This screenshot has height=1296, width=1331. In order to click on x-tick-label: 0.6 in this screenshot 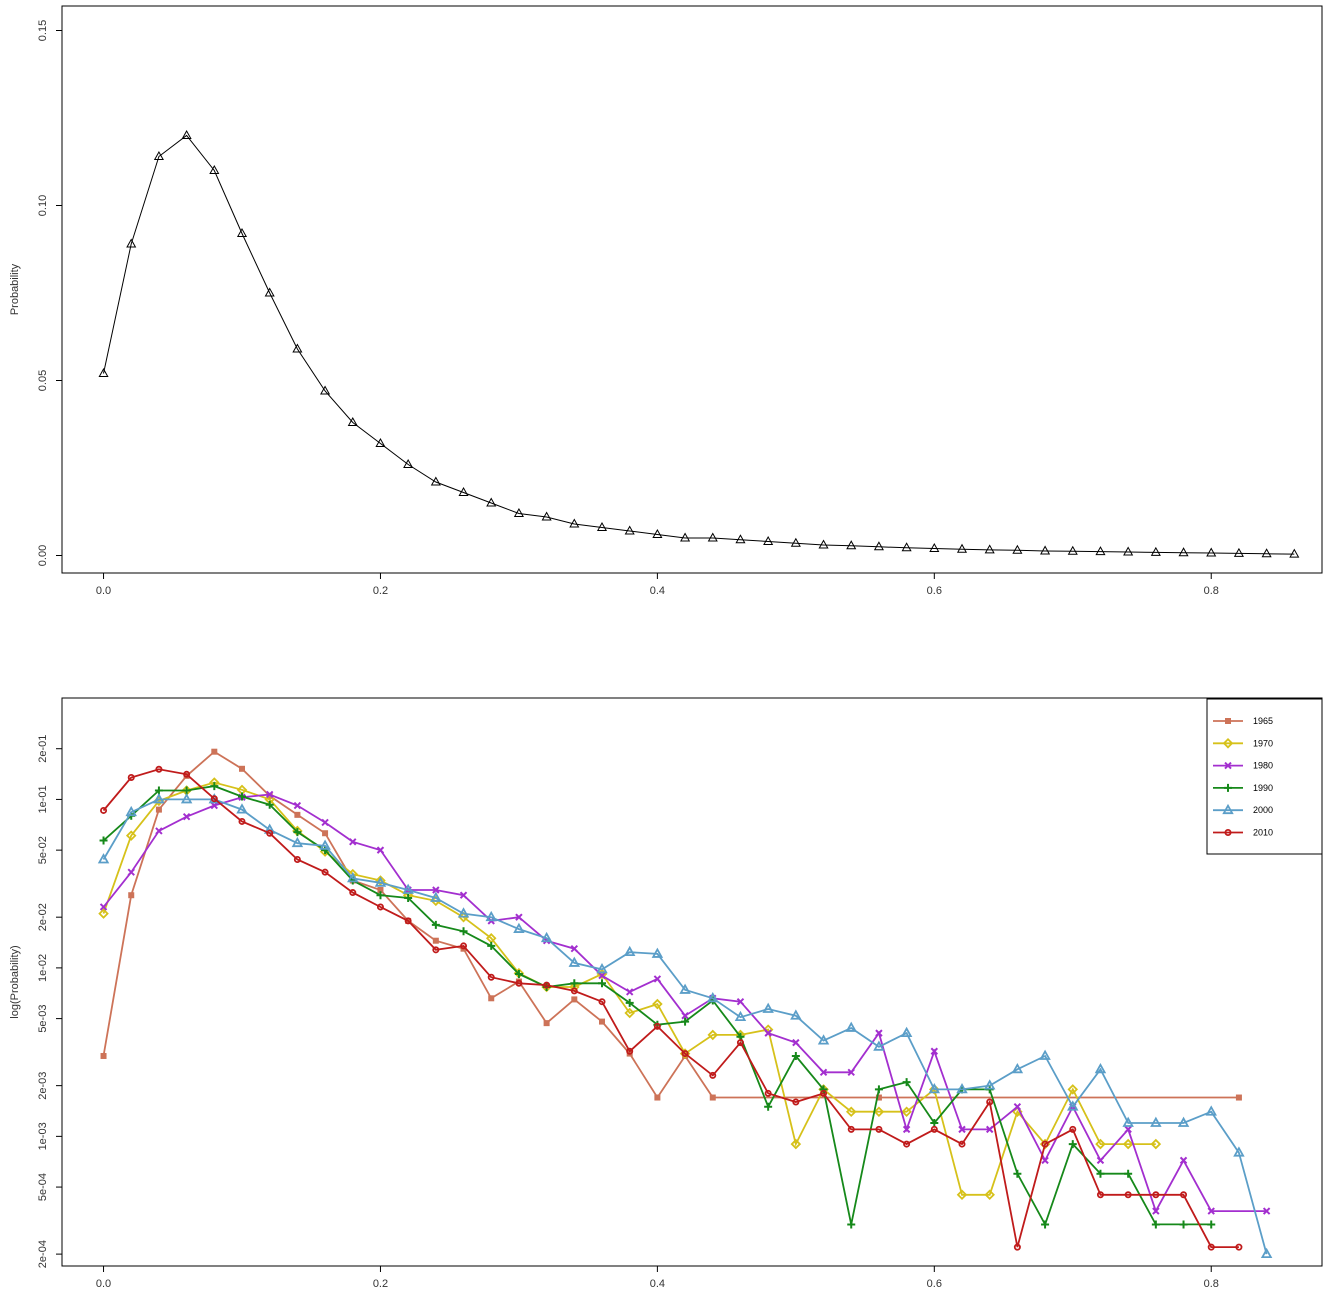, I will do `click(934, 1284)`.